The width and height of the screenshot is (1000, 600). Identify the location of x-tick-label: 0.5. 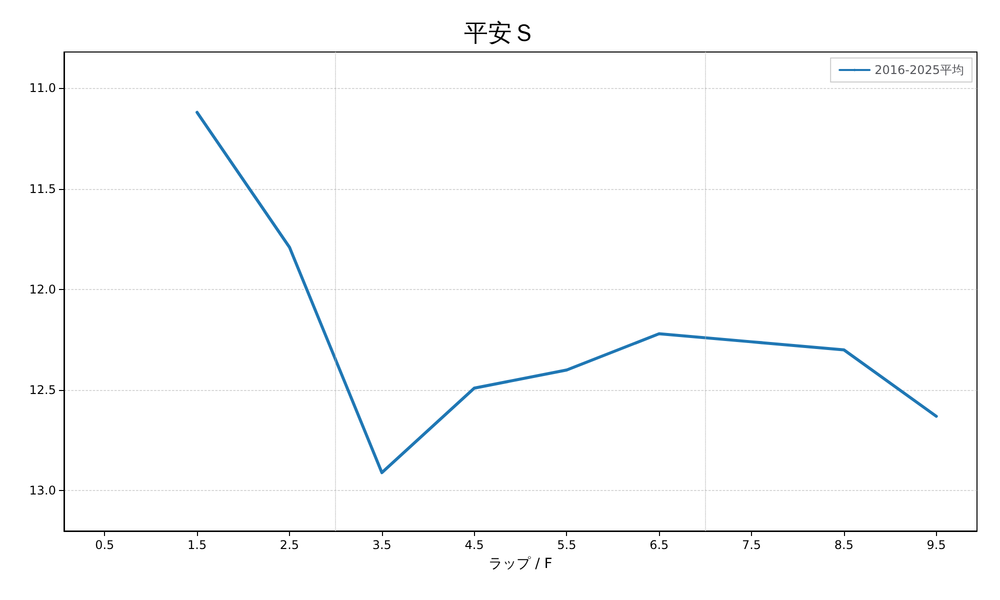
(104, 545).